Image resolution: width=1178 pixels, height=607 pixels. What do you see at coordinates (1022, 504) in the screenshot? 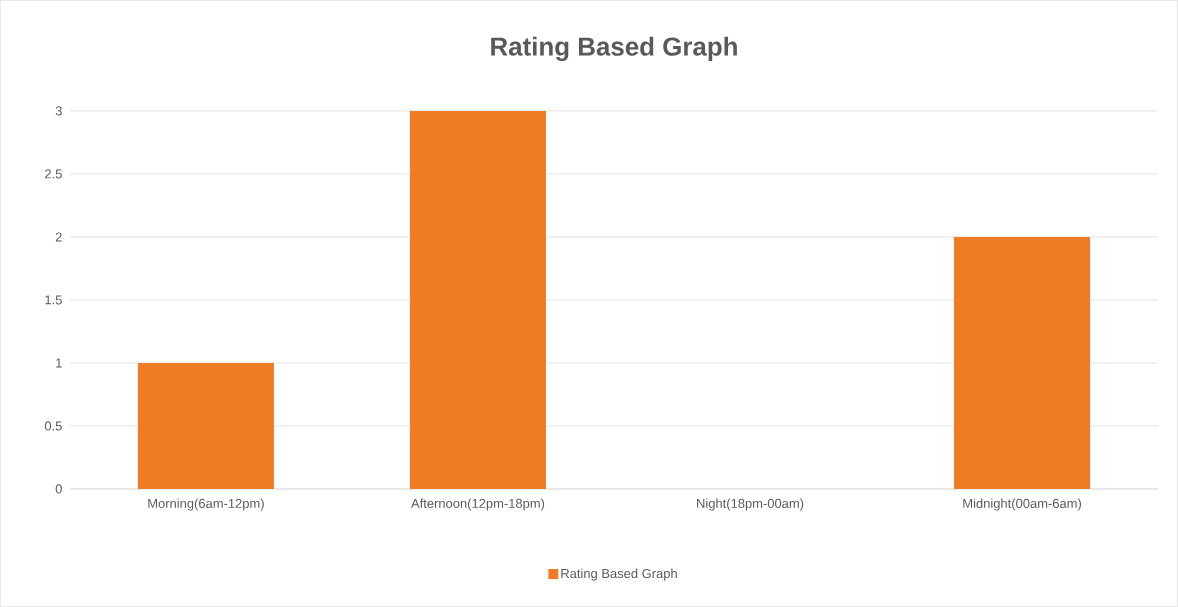
I see `x-tick-label: Midnight(00am-6am)` at bounding box center [1022, 504].